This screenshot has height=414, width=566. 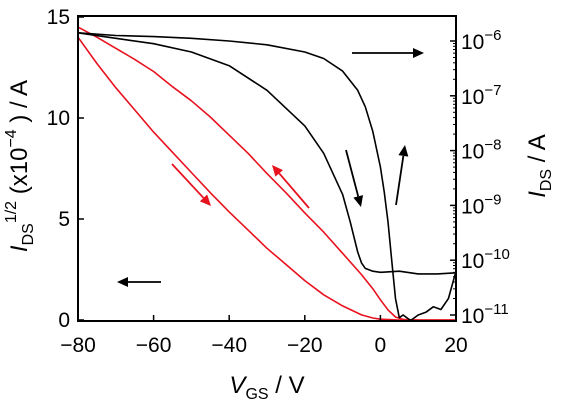 I want to click on right-y-tick-label: 10⁻⁹, so click(x=481, y=204).